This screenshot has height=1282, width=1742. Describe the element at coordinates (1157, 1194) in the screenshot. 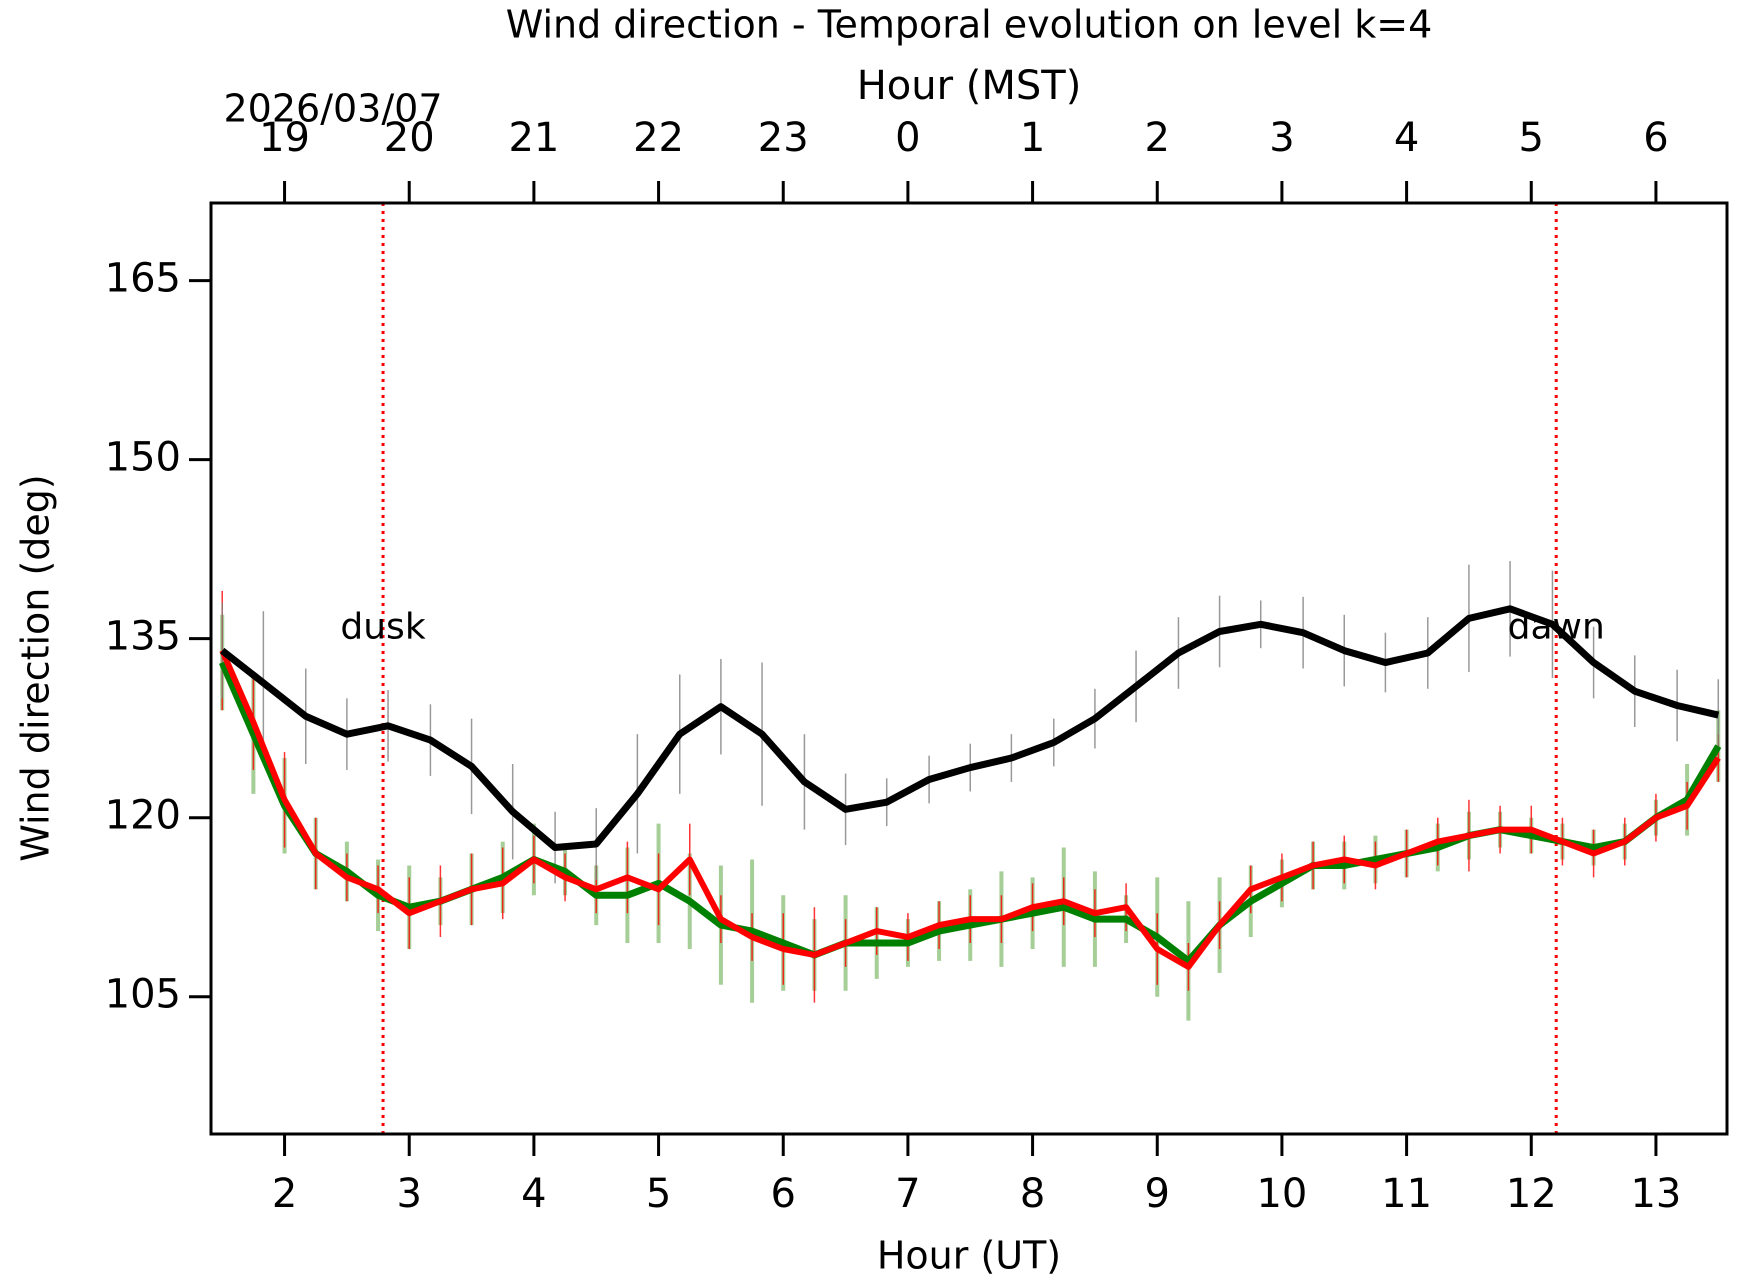

I see `x-tick-label: 9` at that location.